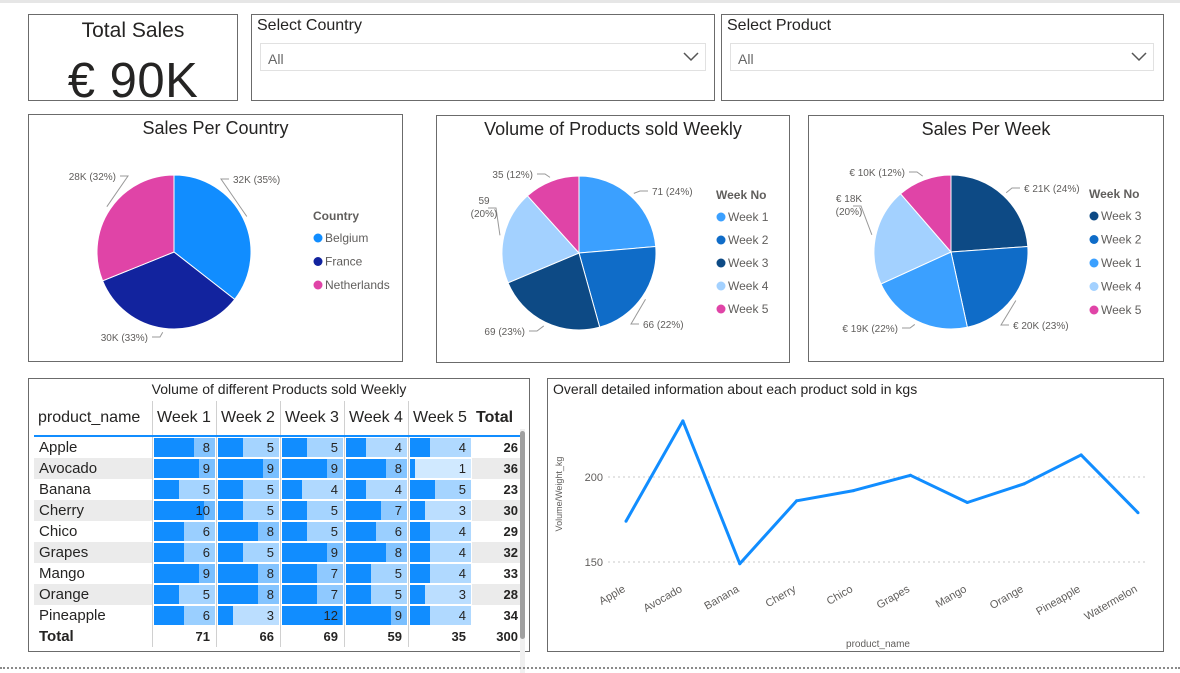 The image size is (1180, 673). Describe the element at coordinates (498, 594) in the screenshot. I see `matrix-row-total: 28` at that location.